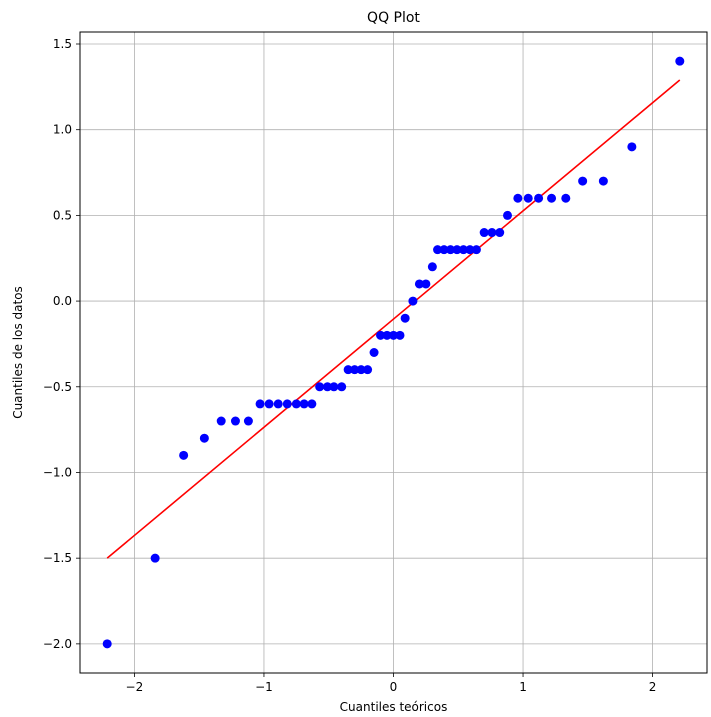 The height and width of the screenshot is (717, 711). What do you see at coordinates (523, 687) in the screenshot?
I see `x-tick-label: 1` at bounding box center [523, 687].